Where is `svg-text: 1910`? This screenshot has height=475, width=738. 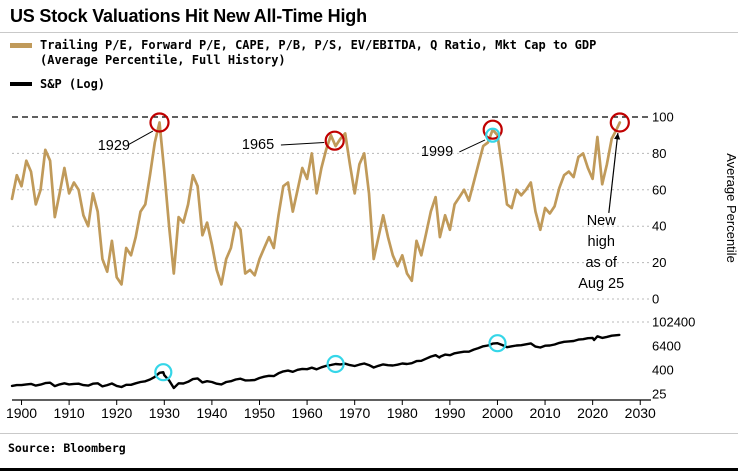
svg-text: 1910 is located at coordinates (69, 413).